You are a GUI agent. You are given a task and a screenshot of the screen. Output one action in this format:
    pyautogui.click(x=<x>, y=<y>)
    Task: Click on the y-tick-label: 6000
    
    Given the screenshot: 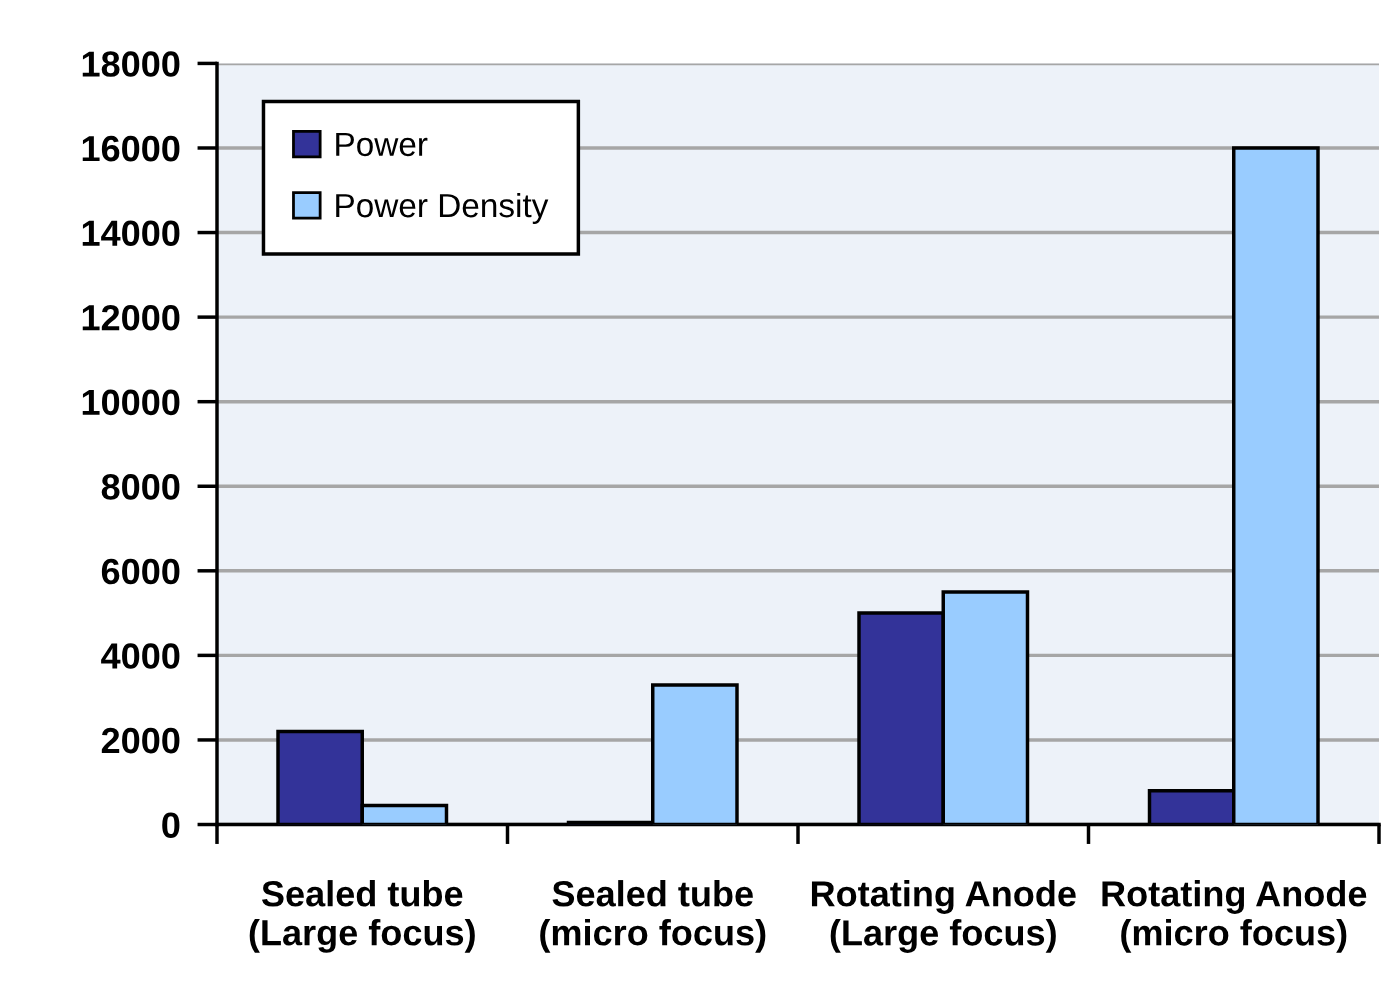 What is the action you would take?
    pyautogui.click(x=140, y=571)
    